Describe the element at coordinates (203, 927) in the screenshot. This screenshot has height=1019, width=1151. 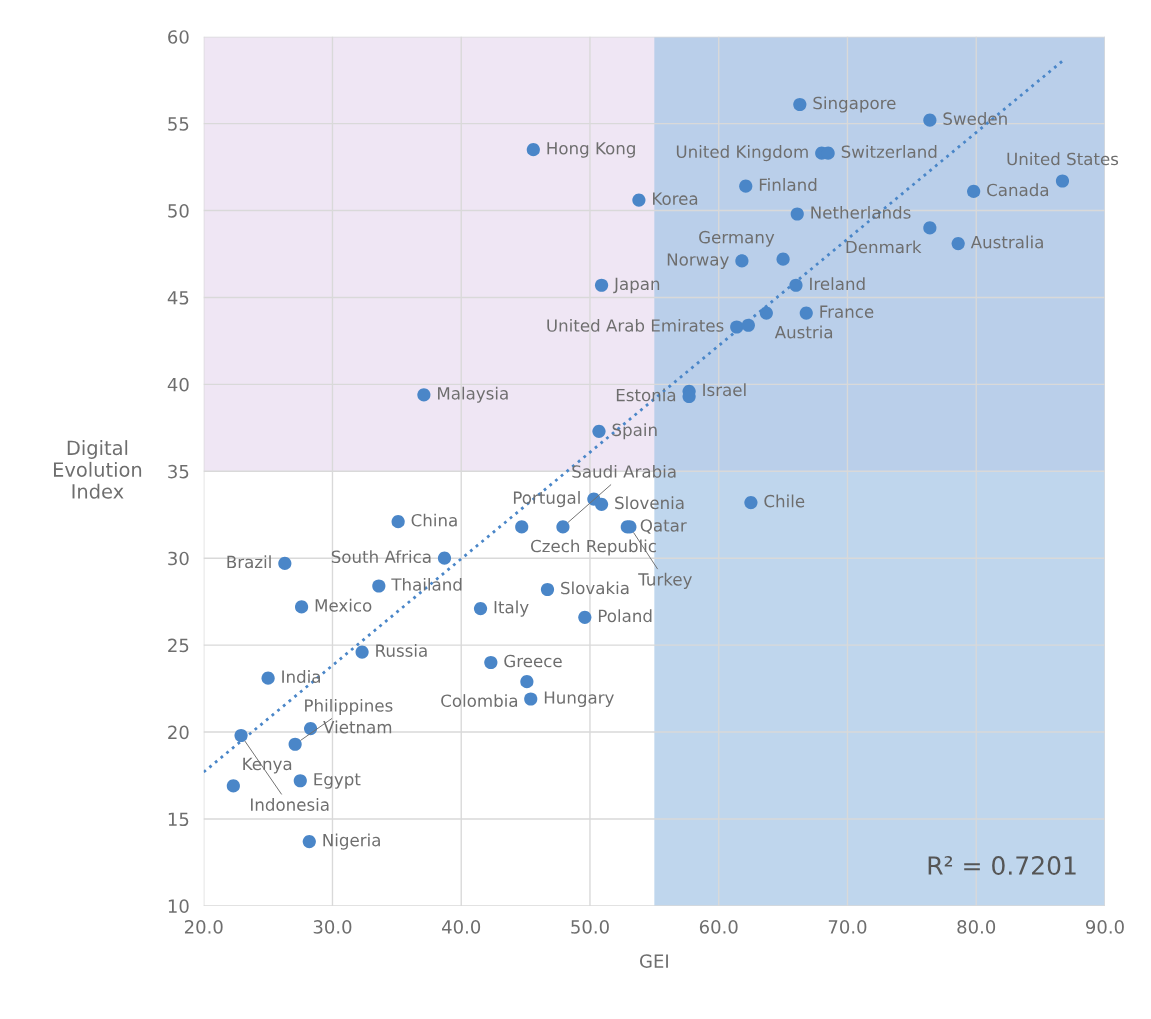
I see `x-tick-label: 20.0` at that location.